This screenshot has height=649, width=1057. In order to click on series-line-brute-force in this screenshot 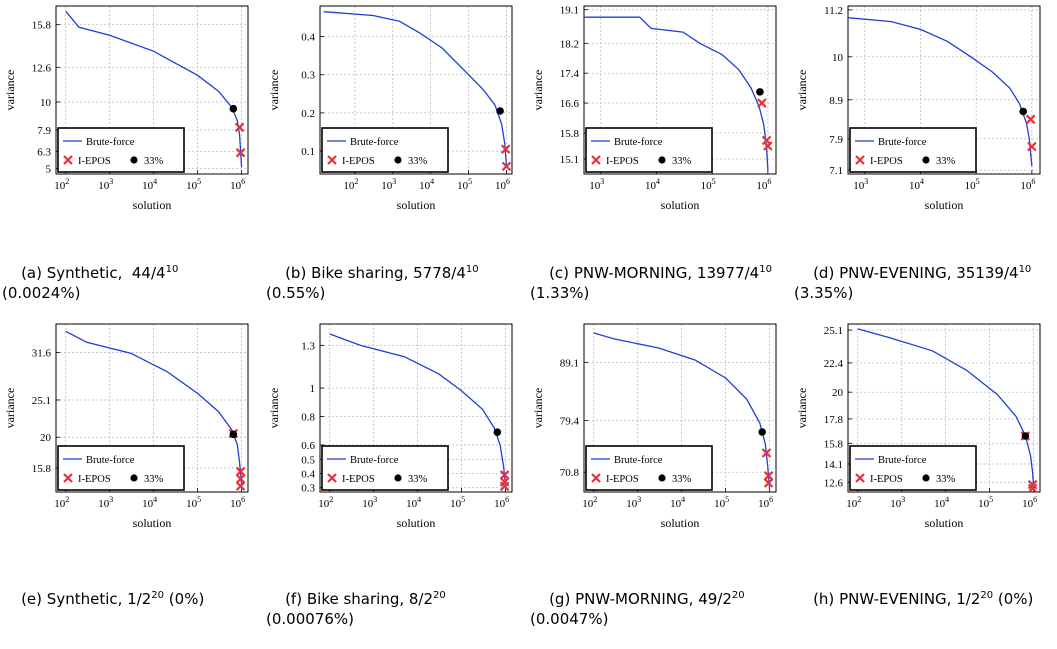, I will do `click(154, 407)`.